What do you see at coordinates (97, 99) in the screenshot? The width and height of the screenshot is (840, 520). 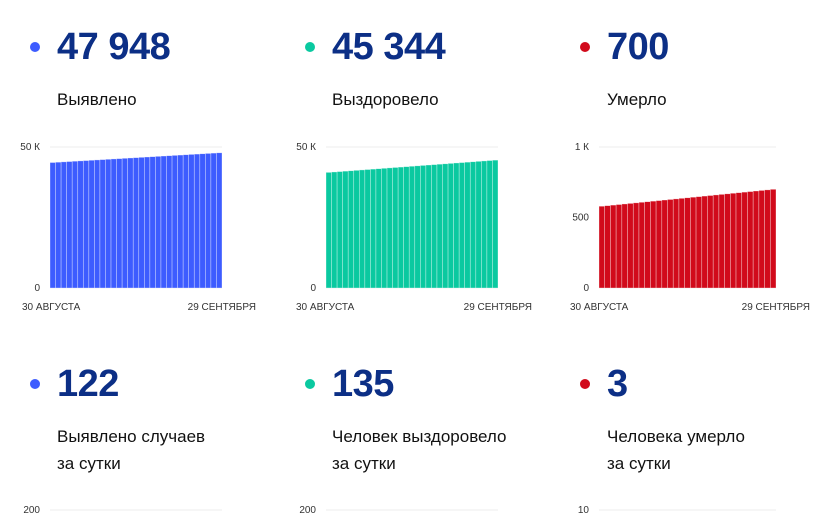 I see `stat-label: Выявлено` at bounding box center [97, 99].